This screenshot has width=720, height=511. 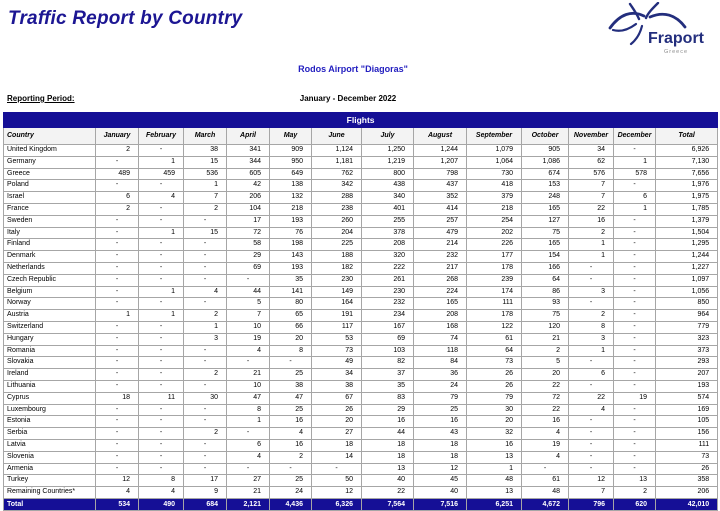 I want to click on reporting-period-value: January - December 2022, so click(x=348, y=98).